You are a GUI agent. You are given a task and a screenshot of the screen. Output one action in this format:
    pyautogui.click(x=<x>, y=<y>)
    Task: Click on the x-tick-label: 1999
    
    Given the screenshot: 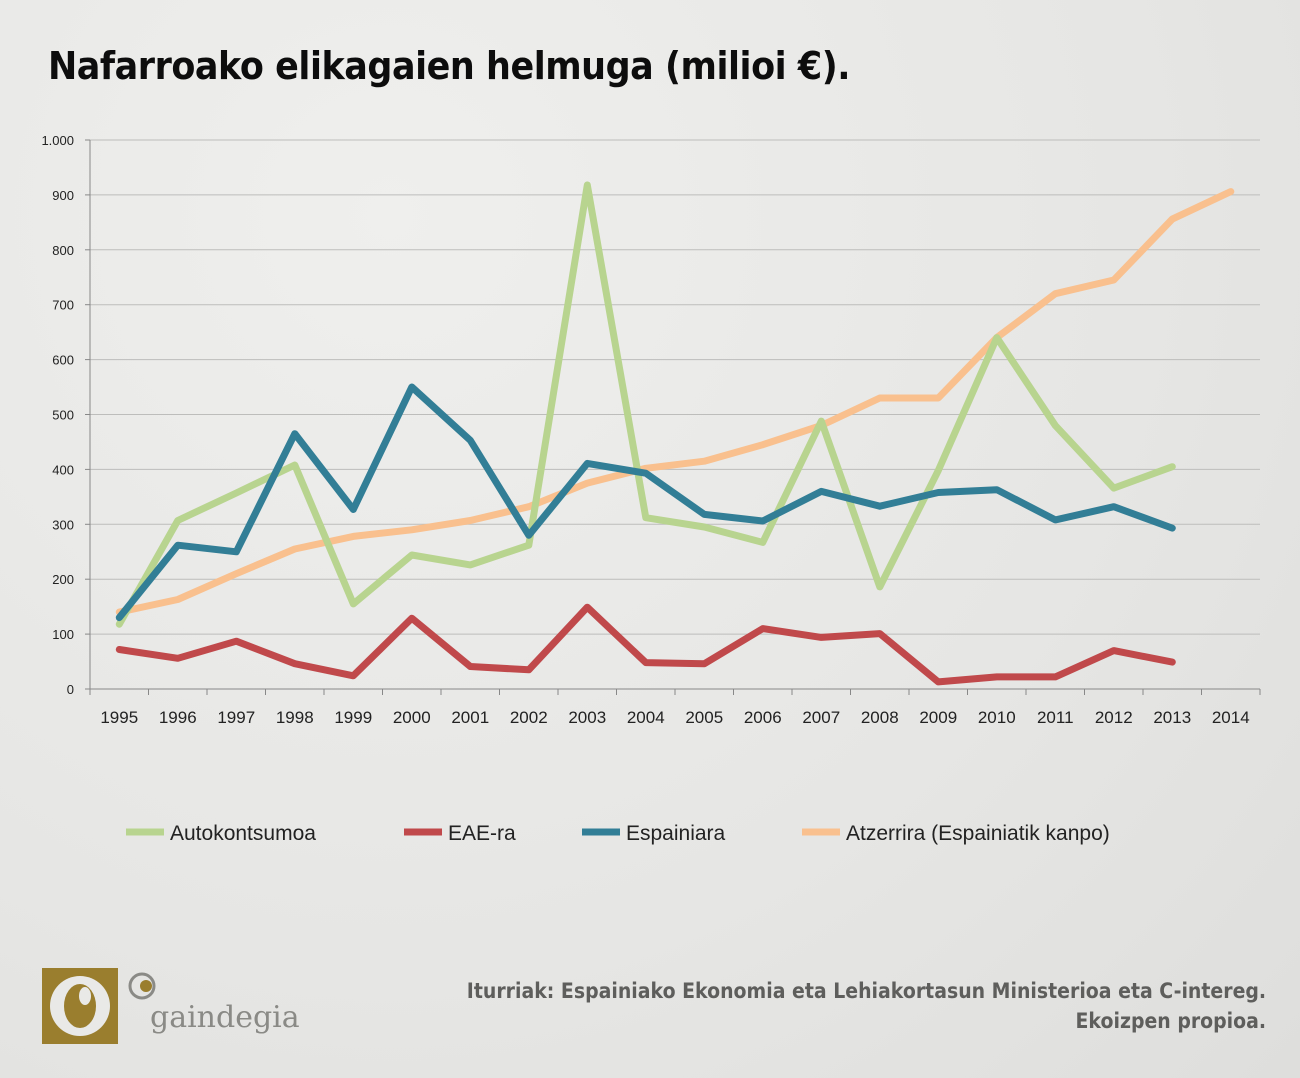 What is the action you would take?
    pyautogui.click(x=353, y=717)
    